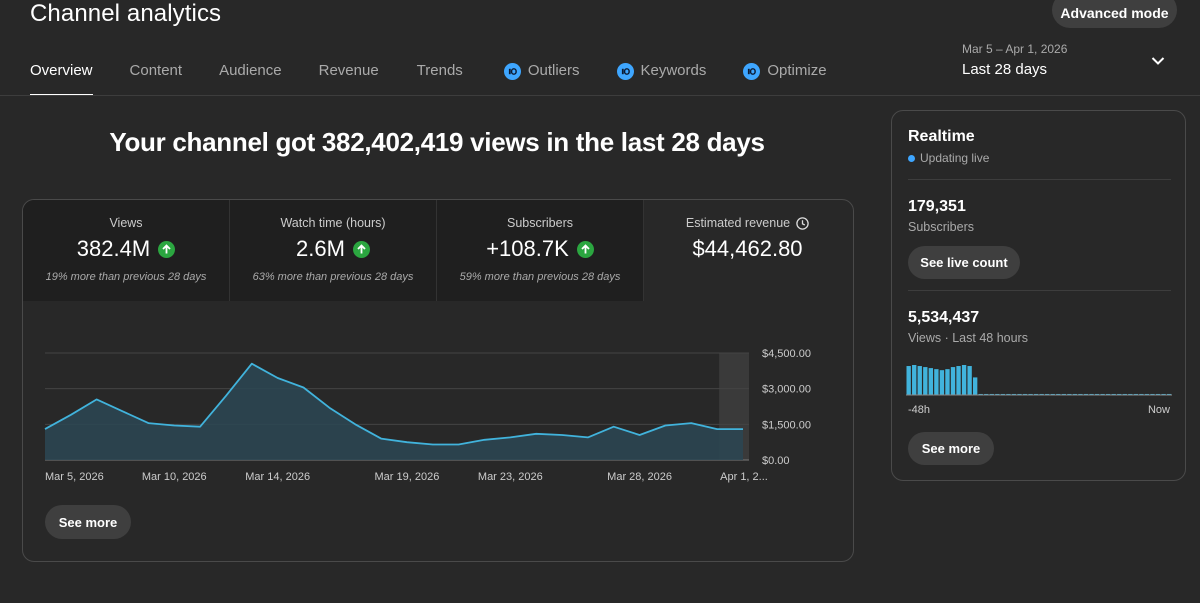  I want to click on date-range-text: Mar 5 – Apr 1, 2026, so click(1015, 49).